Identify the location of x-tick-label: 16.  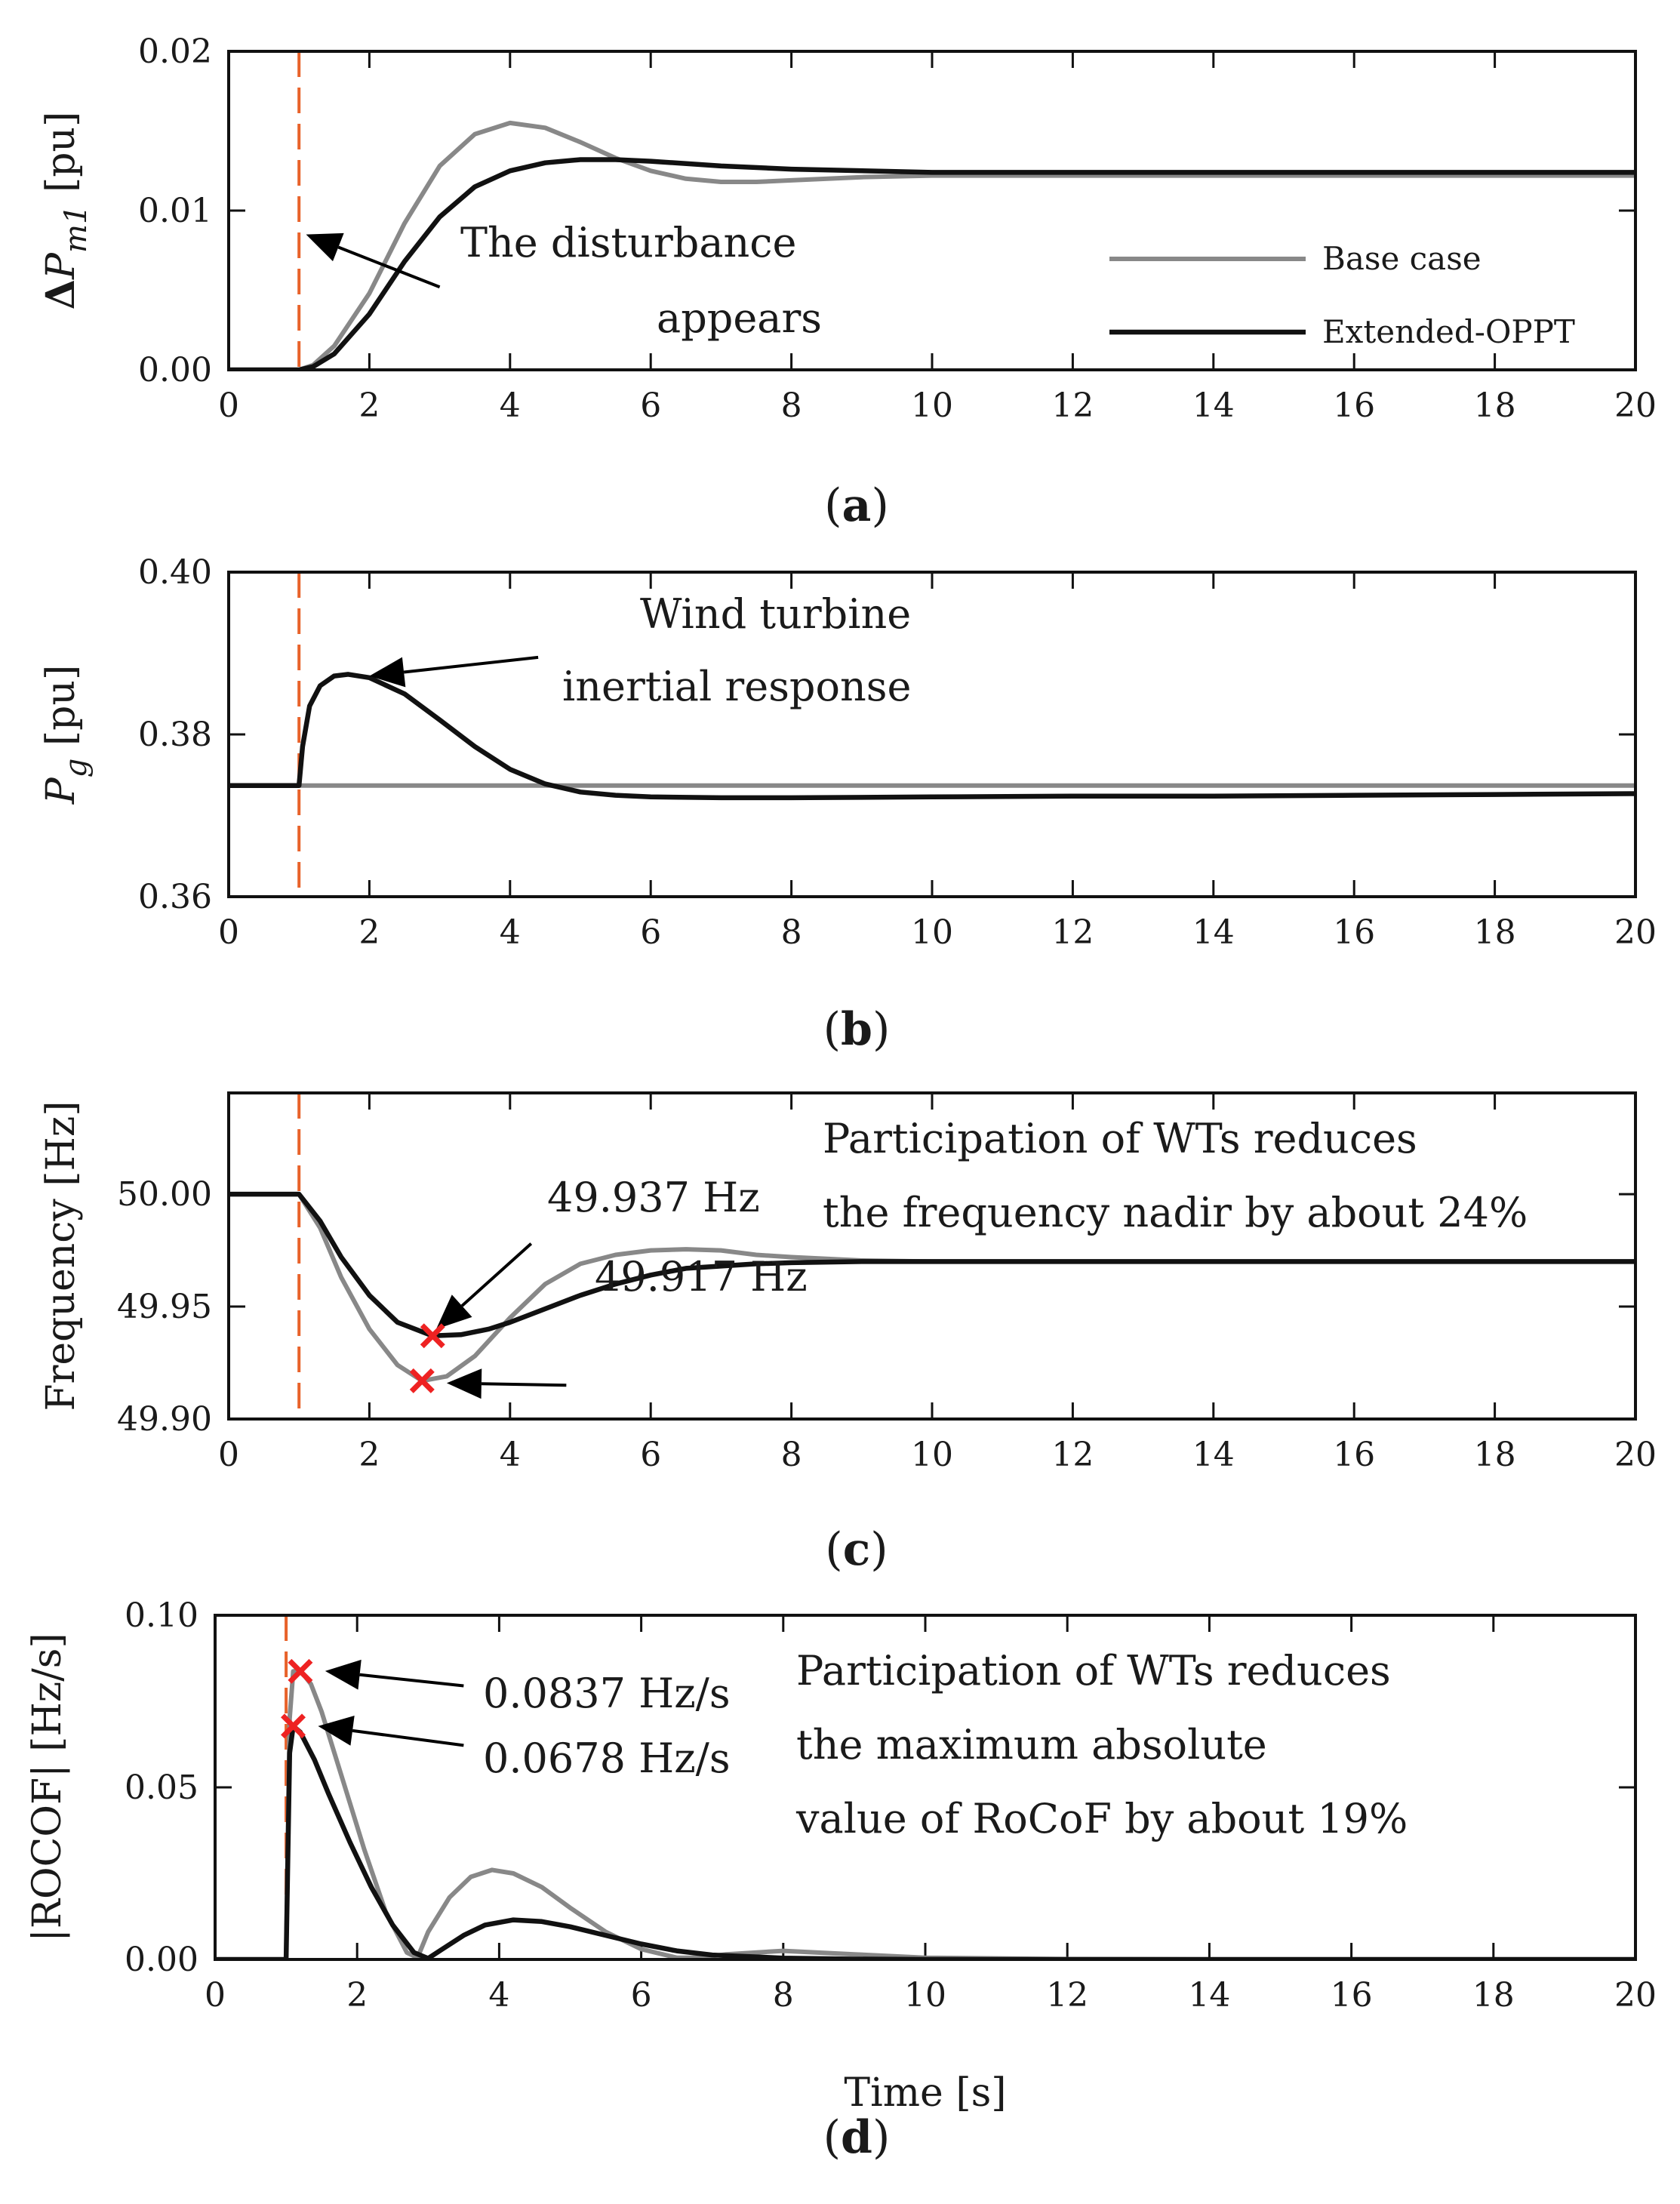
(1354, 1455).